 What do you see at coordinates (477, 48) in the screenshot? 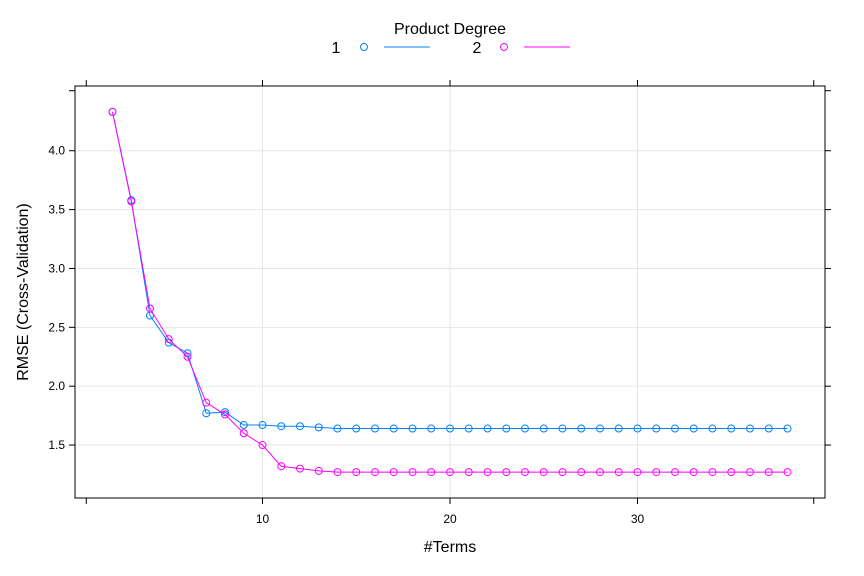
I see `legend-label-series-2: 2` at bounding box center [477, 48].